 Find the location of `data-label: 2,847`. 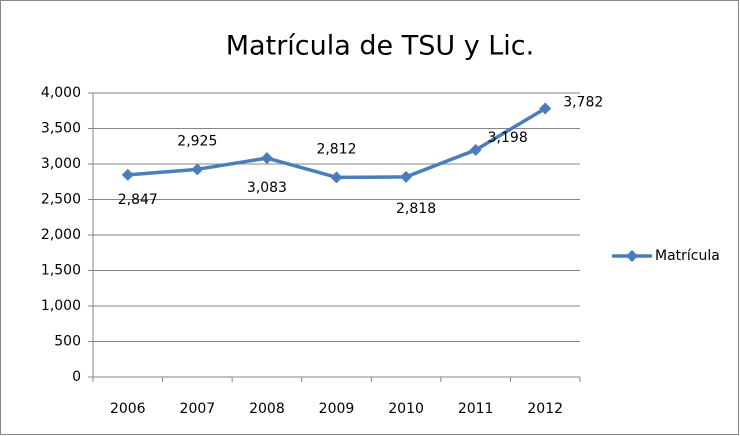

data-label: 2,847 is located at coordinates (138, 200).